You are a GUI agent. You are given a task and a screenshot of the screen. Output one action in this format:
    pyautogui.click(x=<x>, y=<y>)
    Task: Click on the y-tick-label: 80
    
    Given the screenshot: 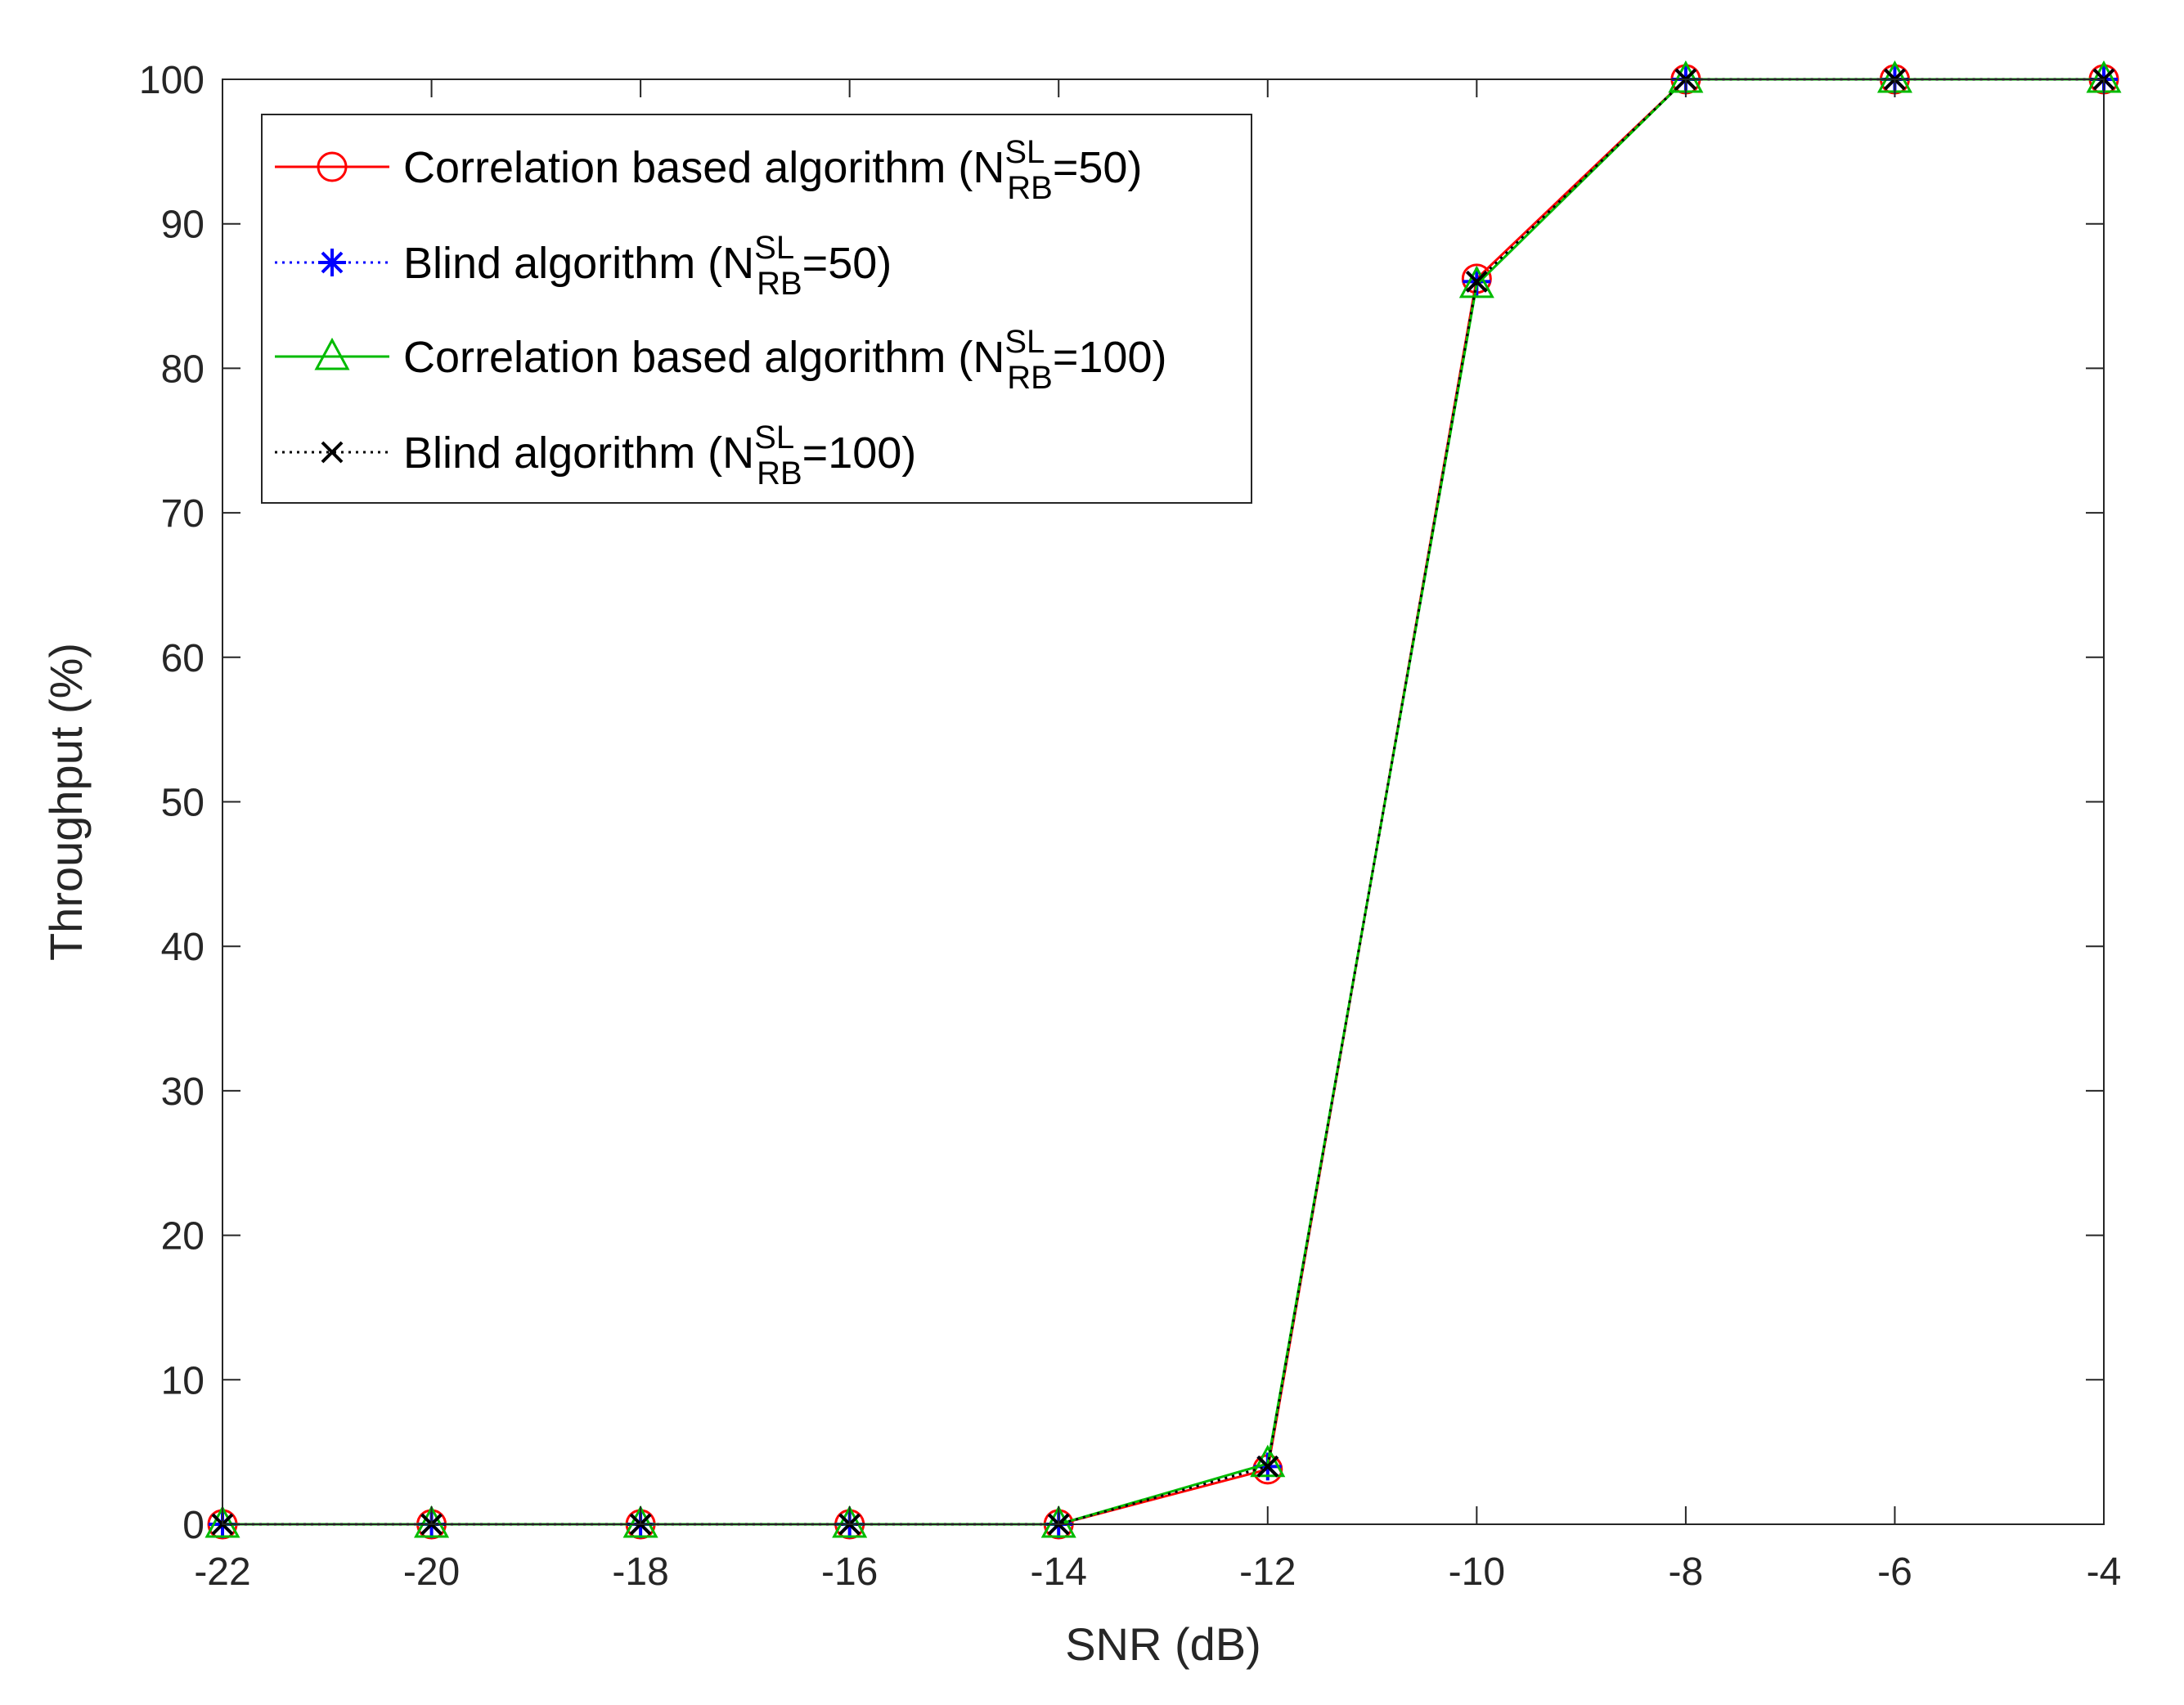 What is the action you would take?
    pyautogui.click(x=183, y=369)
    